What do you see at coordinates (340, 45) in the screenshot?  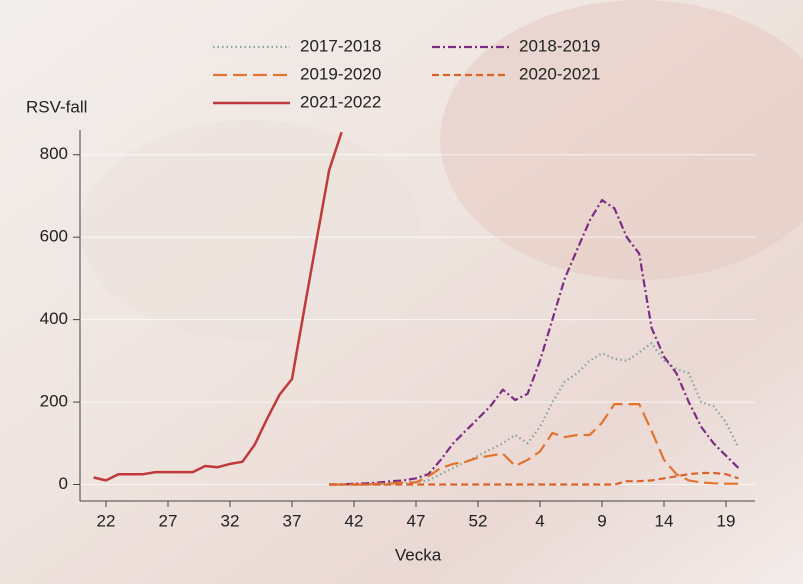 I see `legend-label: 2017-2018` at bounding box center [340, 45].